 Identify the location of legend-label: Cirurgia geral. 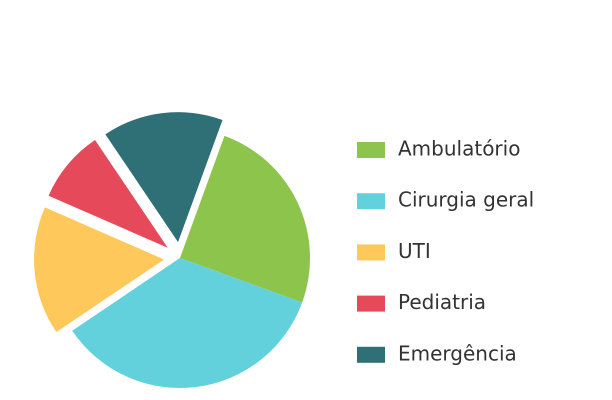
(466, 200).